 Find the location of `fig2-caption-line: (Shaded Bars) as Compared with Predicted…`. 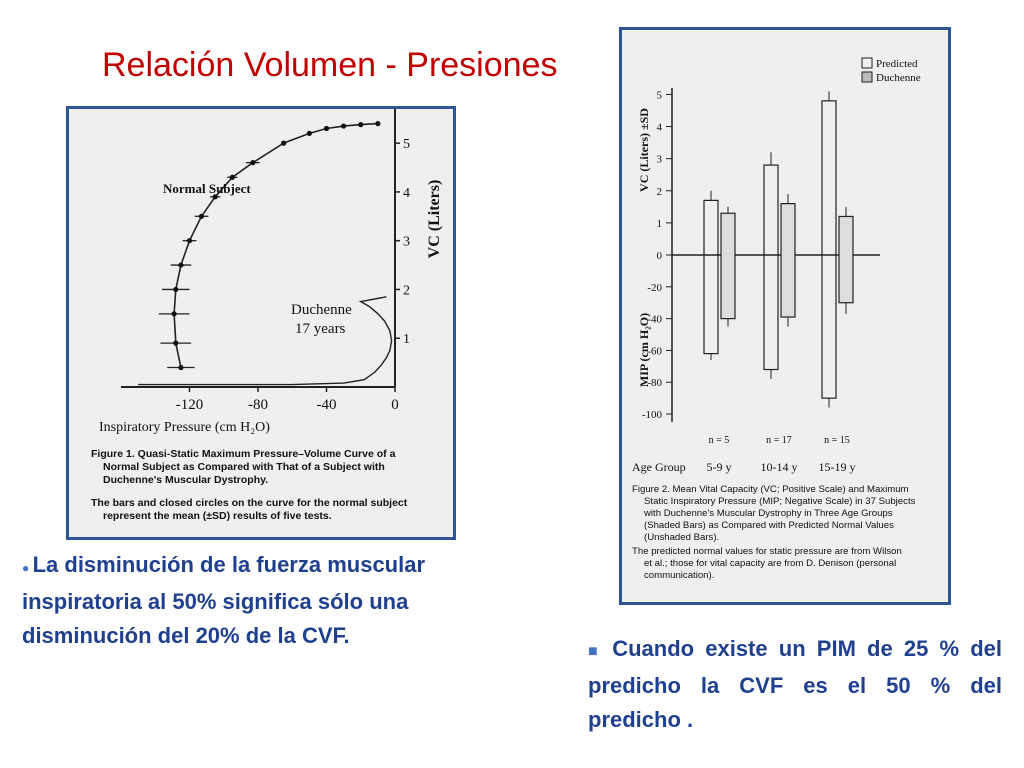

fig2-caption-line: (Shaded Bars) as Compared with Predicted… is located at coordinates (769, 525).